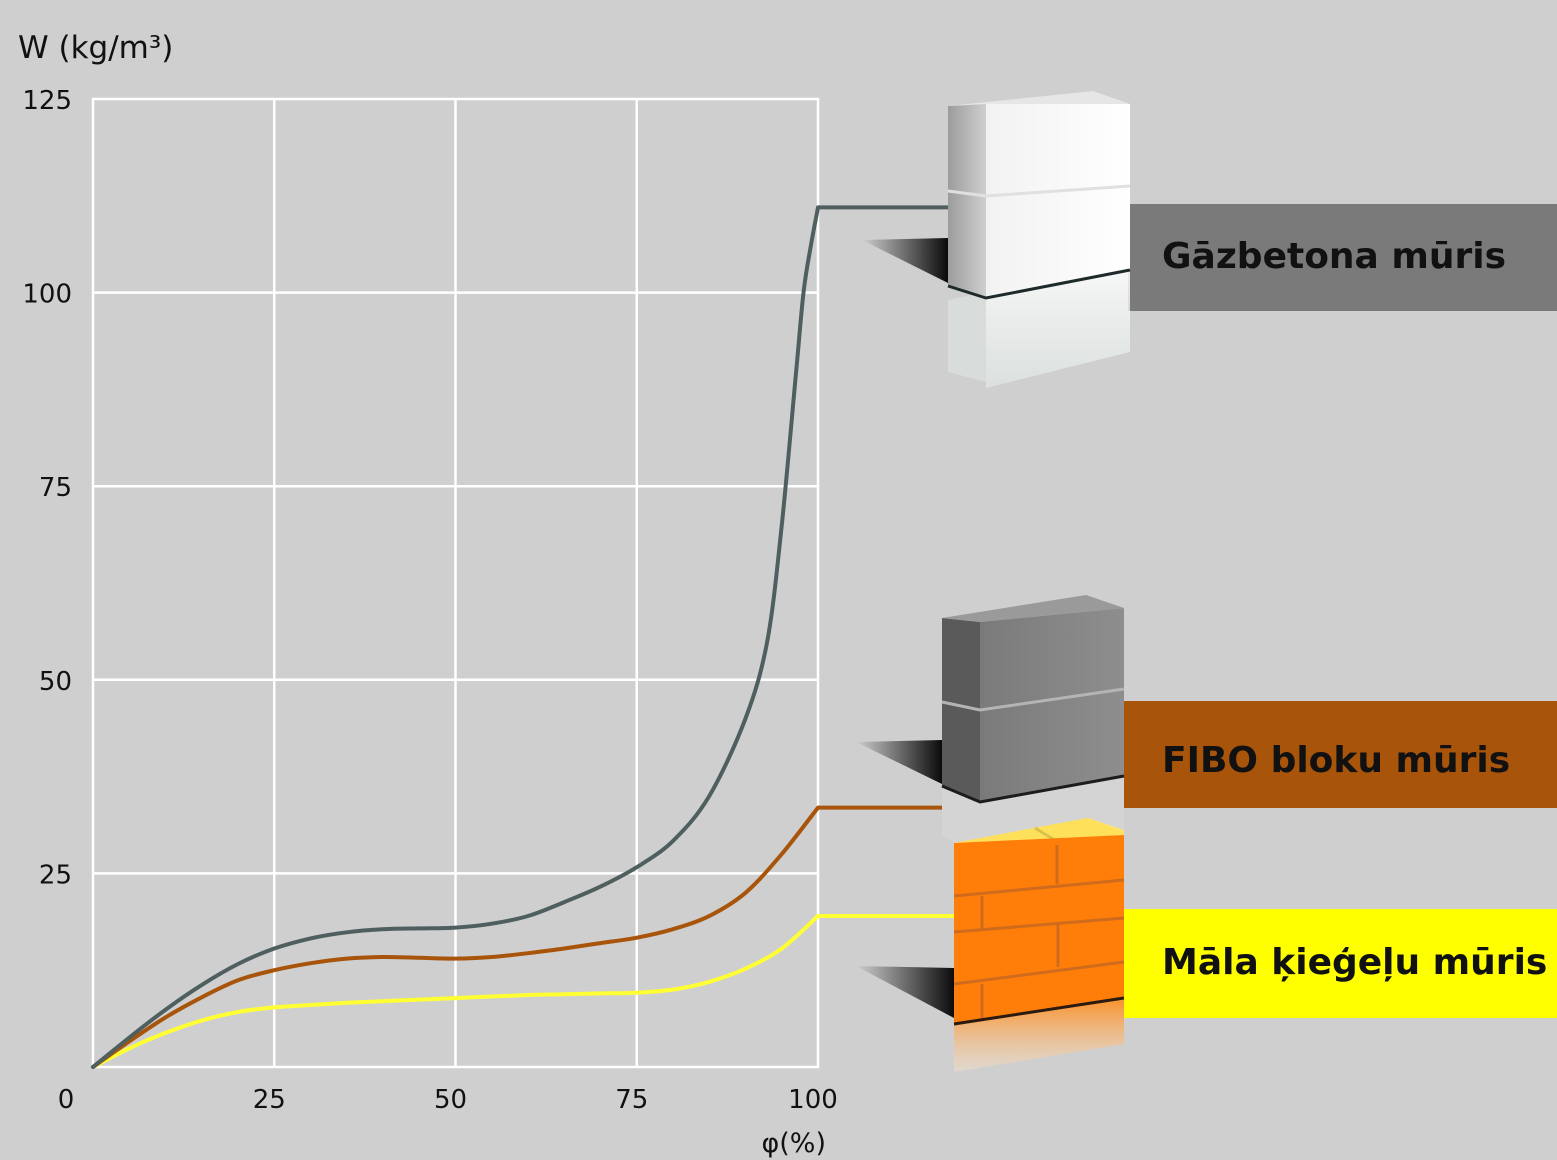 The height and width of the screenshot is (1160, 1557). Describe the element at coordinates (95, 48) in the screenshot. I see `y-axis-label: W (kg/m³)` at that location.